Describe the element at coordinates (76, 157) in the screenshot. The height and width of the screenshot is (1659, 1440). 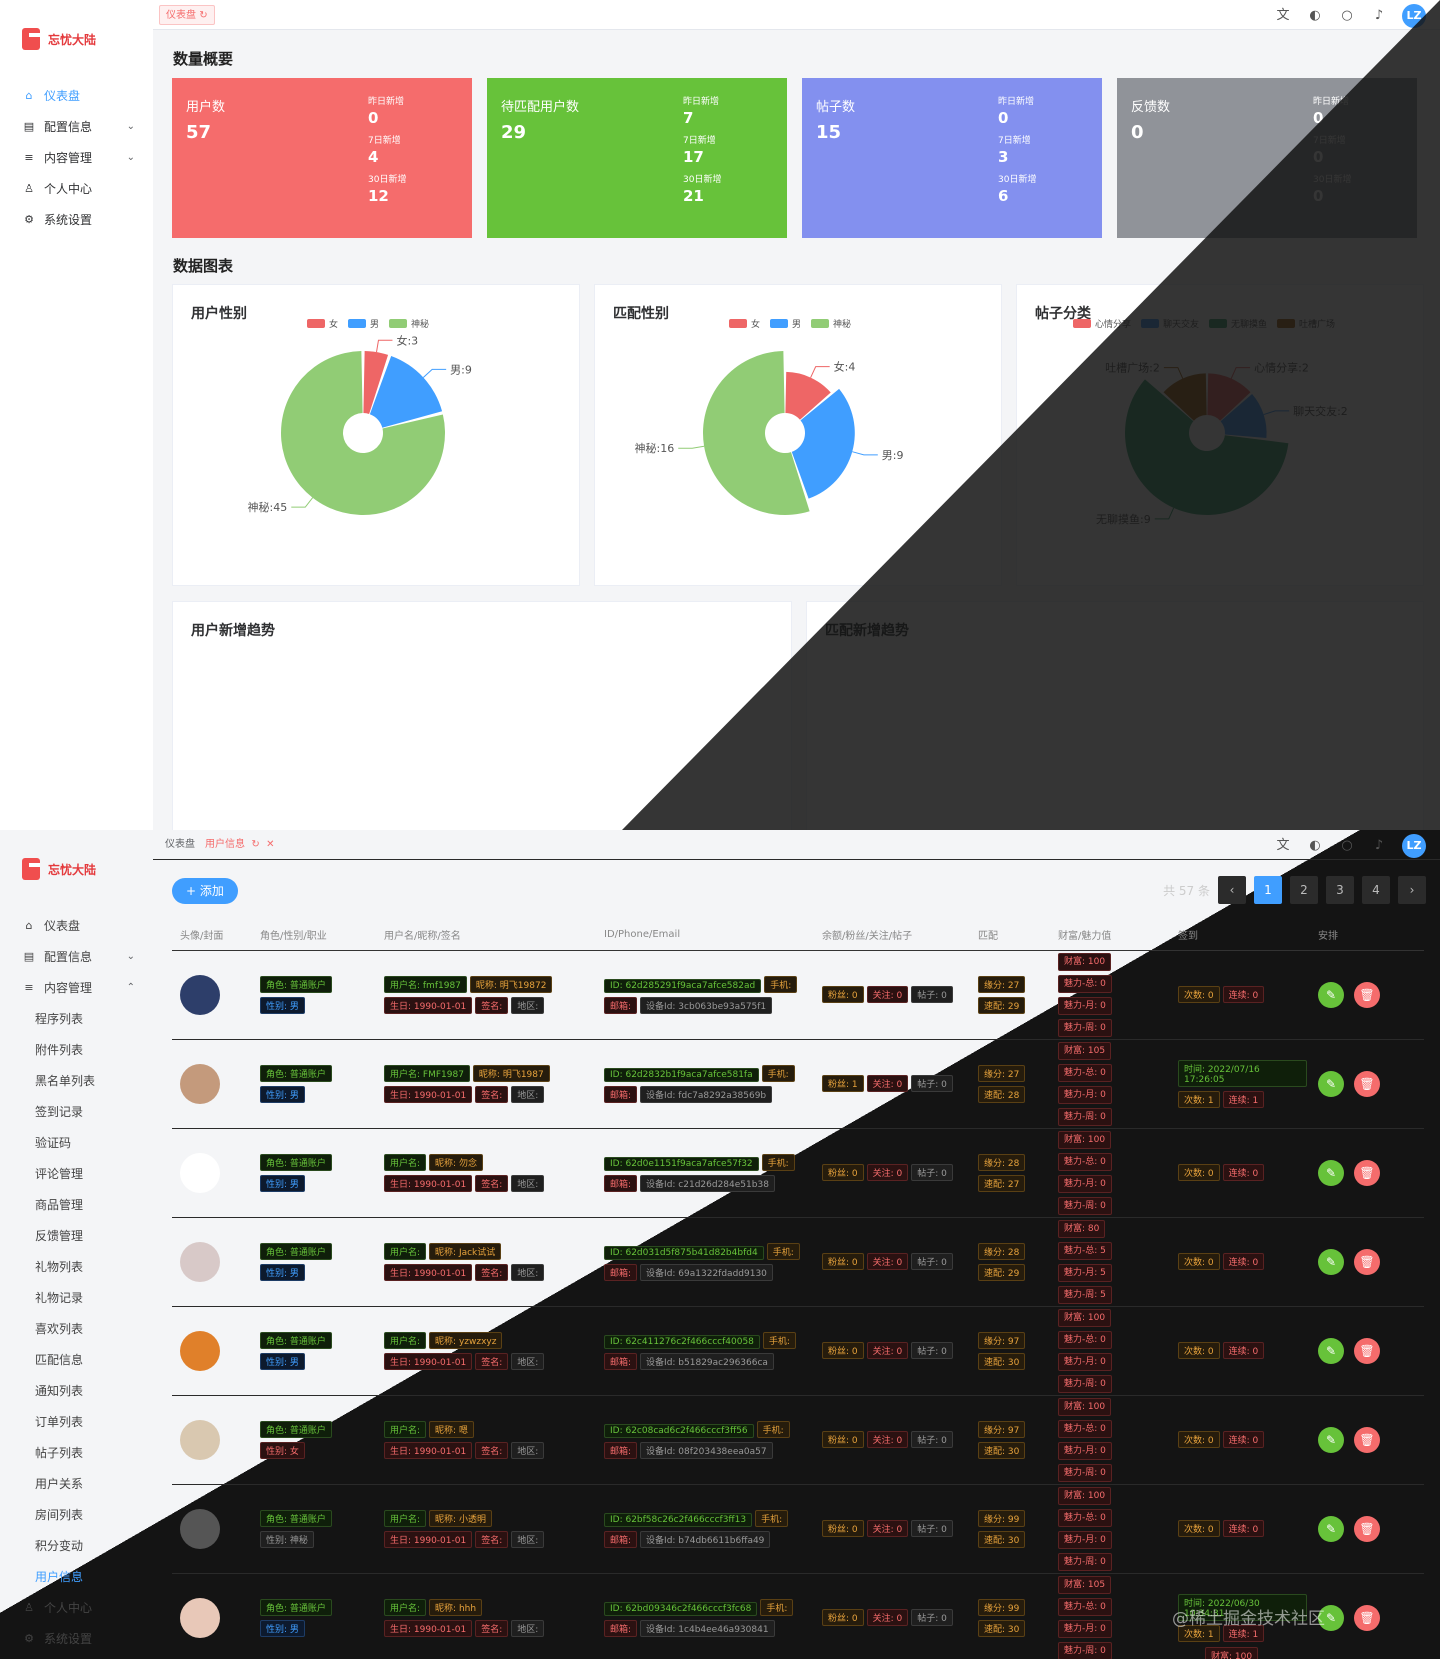
I see `sidebar-item-2: ≡ 内容管理 ⌄` at that location.